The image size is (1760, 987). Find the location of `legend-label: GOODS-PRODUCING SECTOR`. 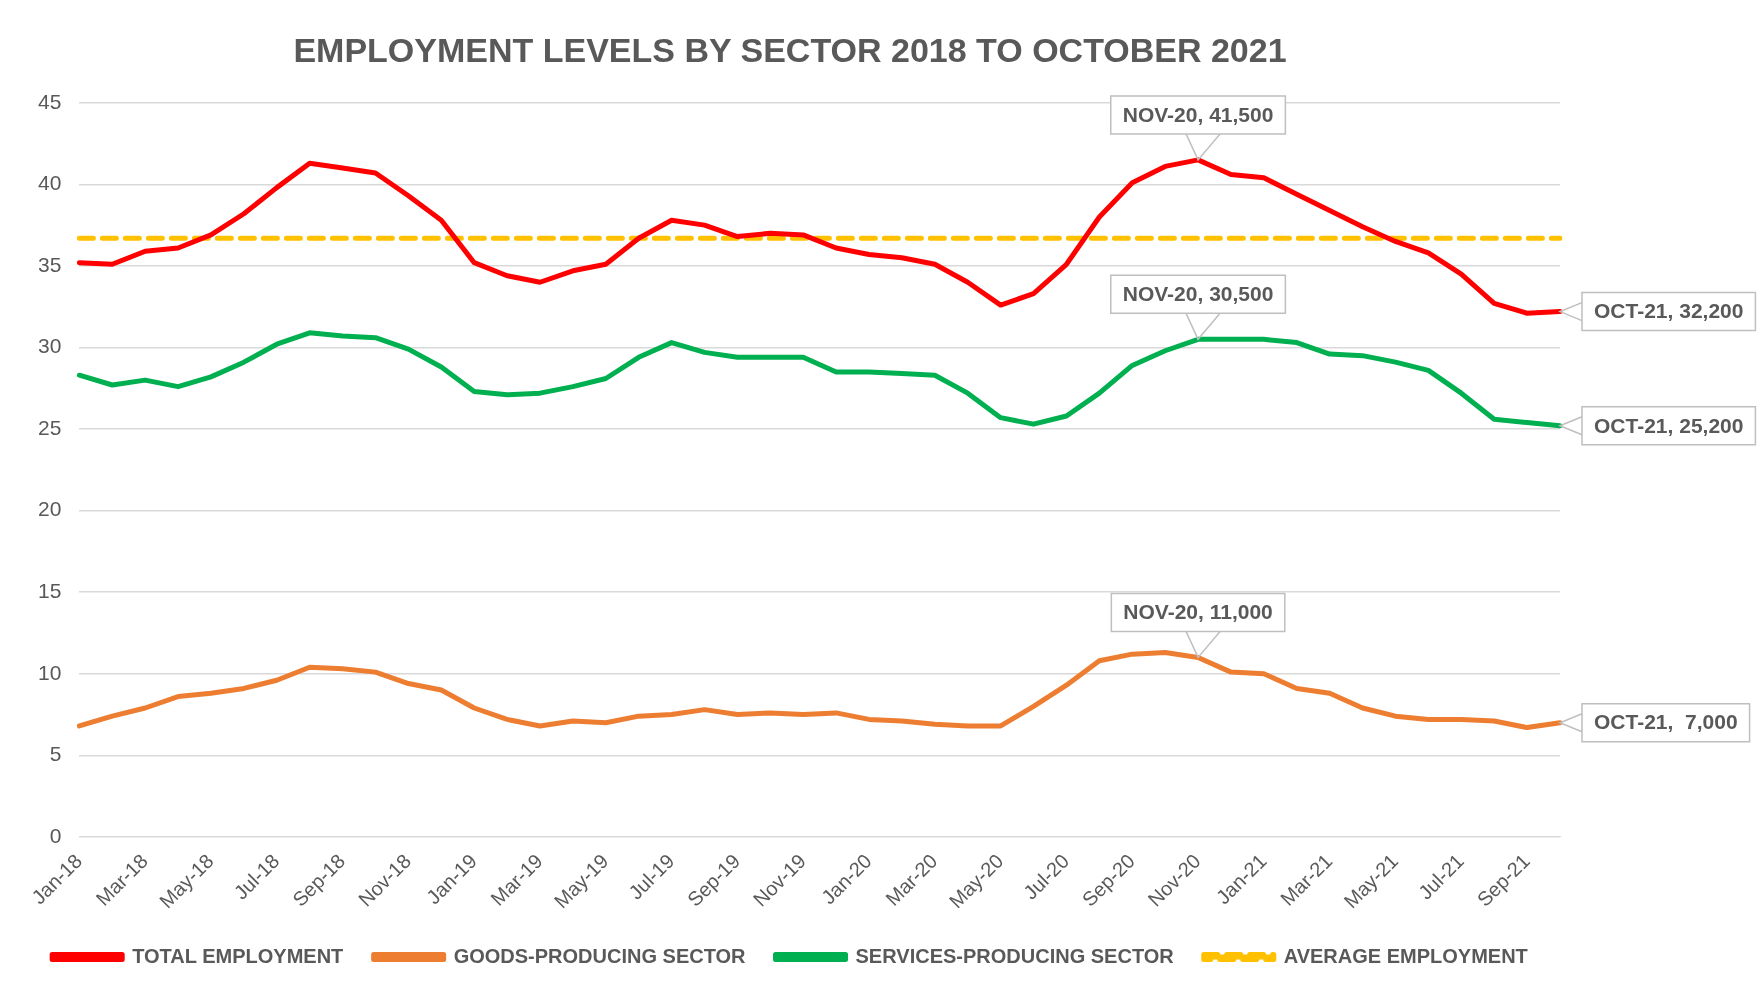

legend-label: GOODS-PRODUCING SECTOR is located at coordinates (600, 955).